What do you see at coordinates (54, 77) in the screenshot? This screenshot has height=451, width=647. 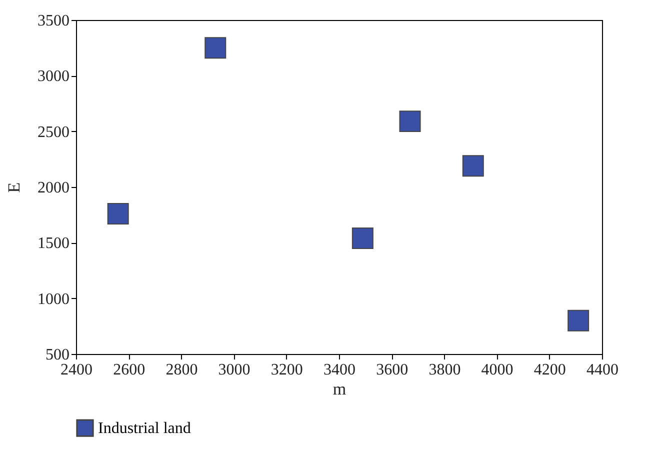 I see `y-tick-label: 3000` at bounding box center [54, 77].